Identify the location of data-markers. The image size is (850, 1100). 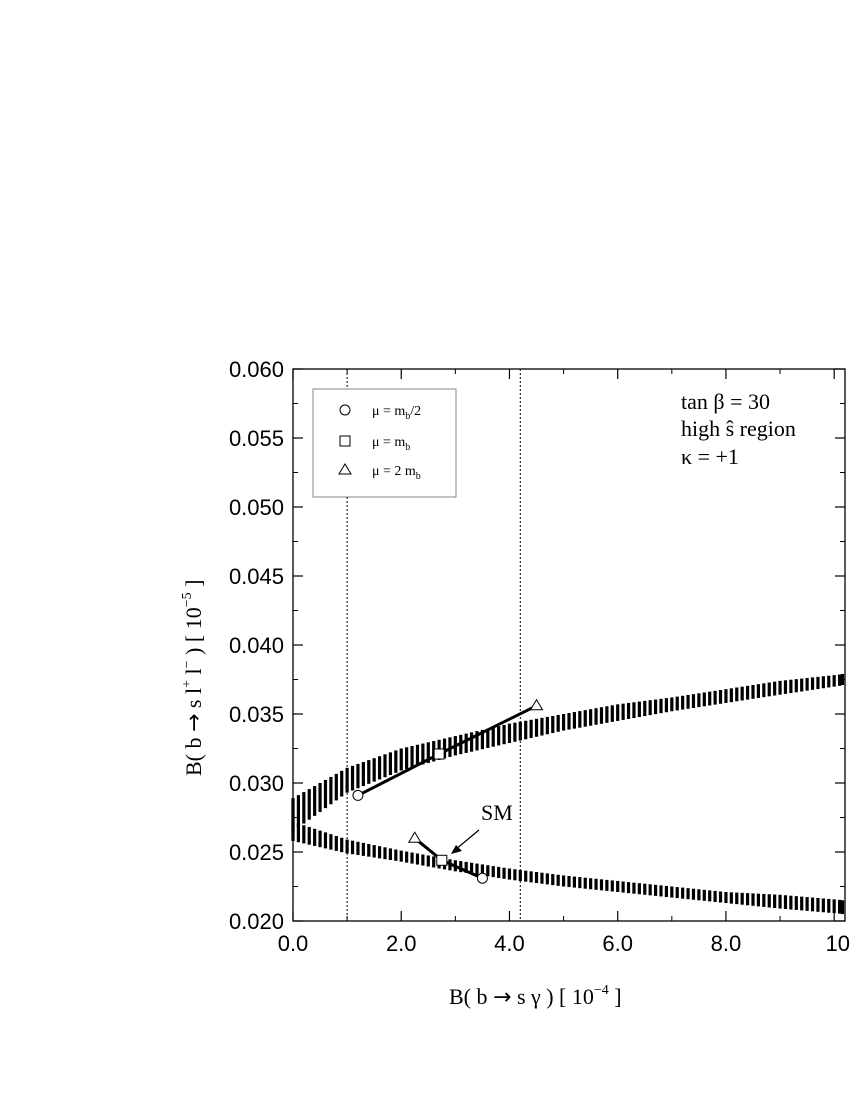
(448, 791).